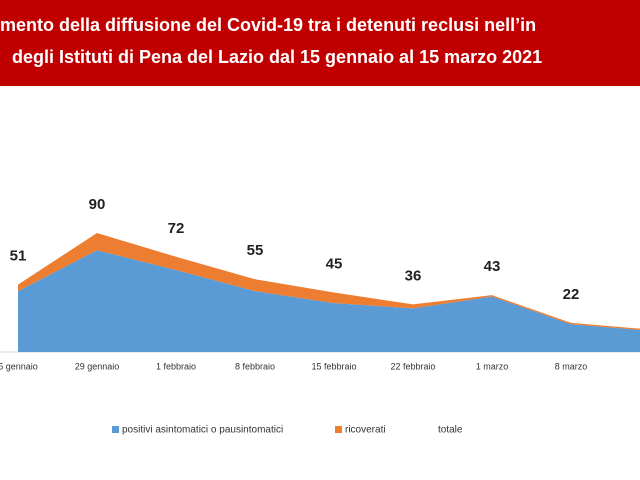  What do you see at coordinates (412, 366) in the screenshot?
I see `x-tick-label: 22 febbraio` at bounding box center [412, 366].